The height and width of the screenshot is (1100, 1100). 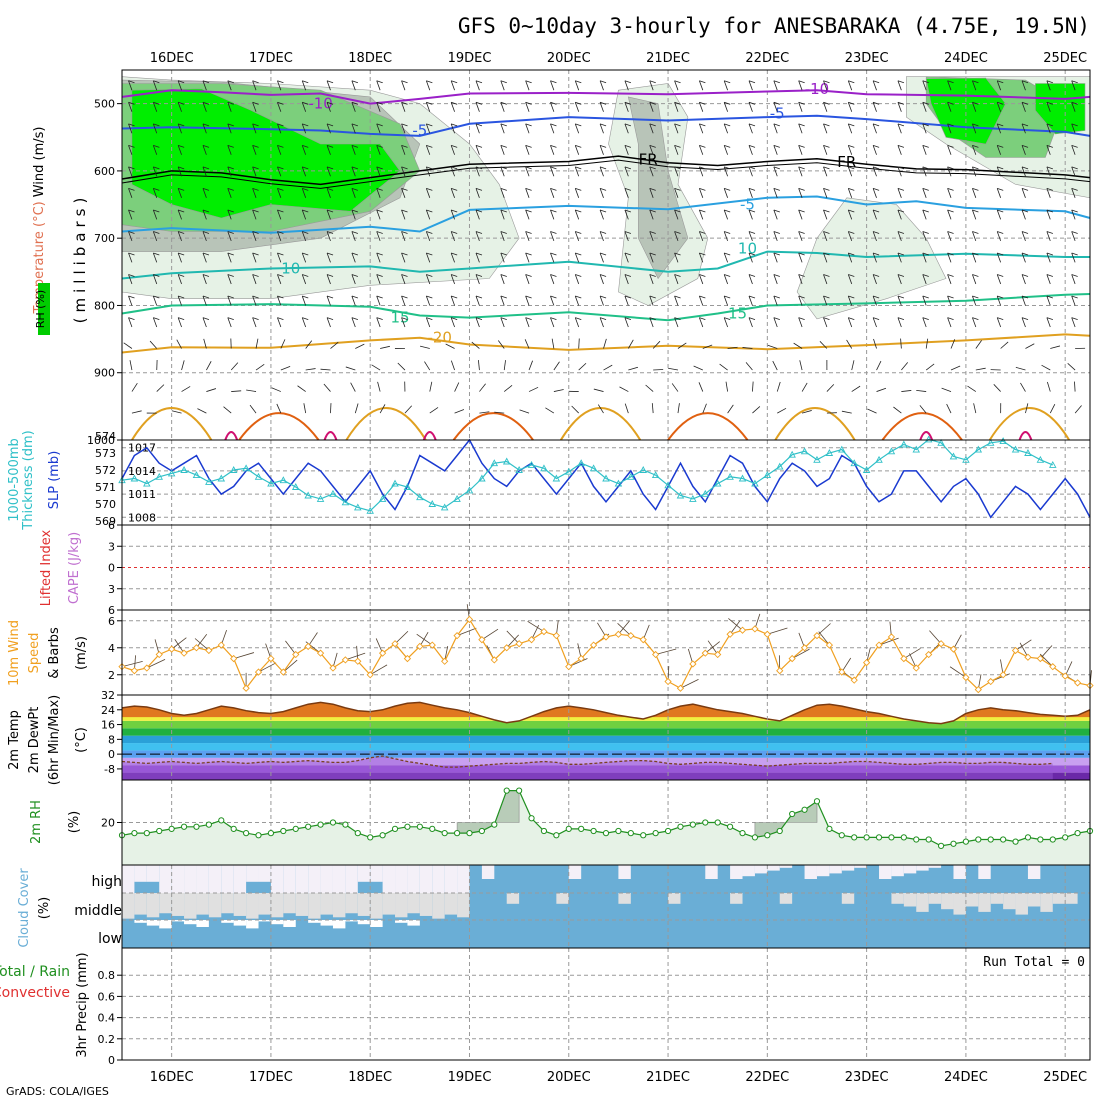 I want to click on rh-shaded-region, so click(x=266, y=153).